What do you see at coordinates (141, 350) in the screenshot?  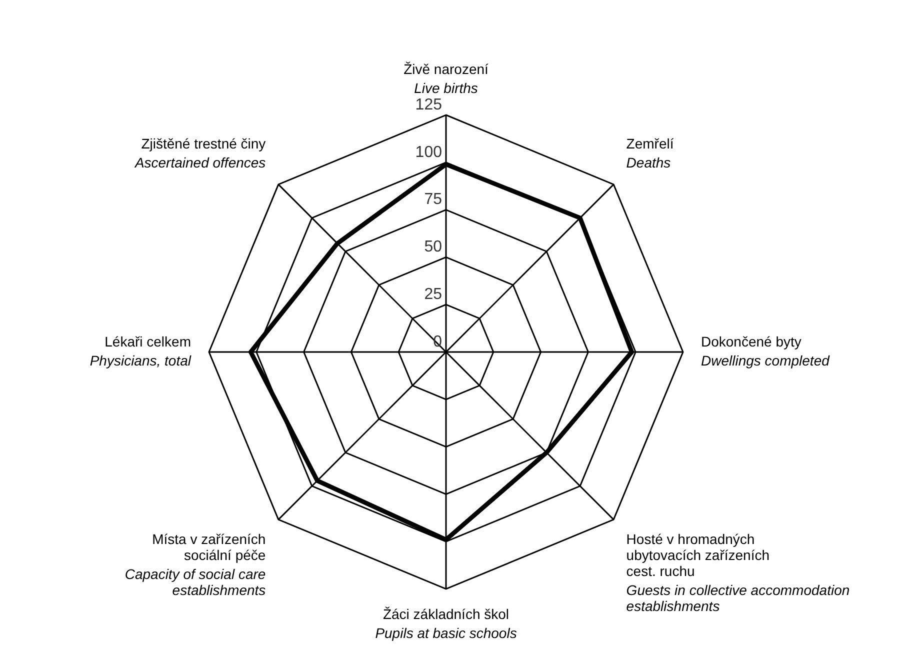 I see `spoke-label: Lékaři celkem Physicians, total` at bounding box center [141, 350].